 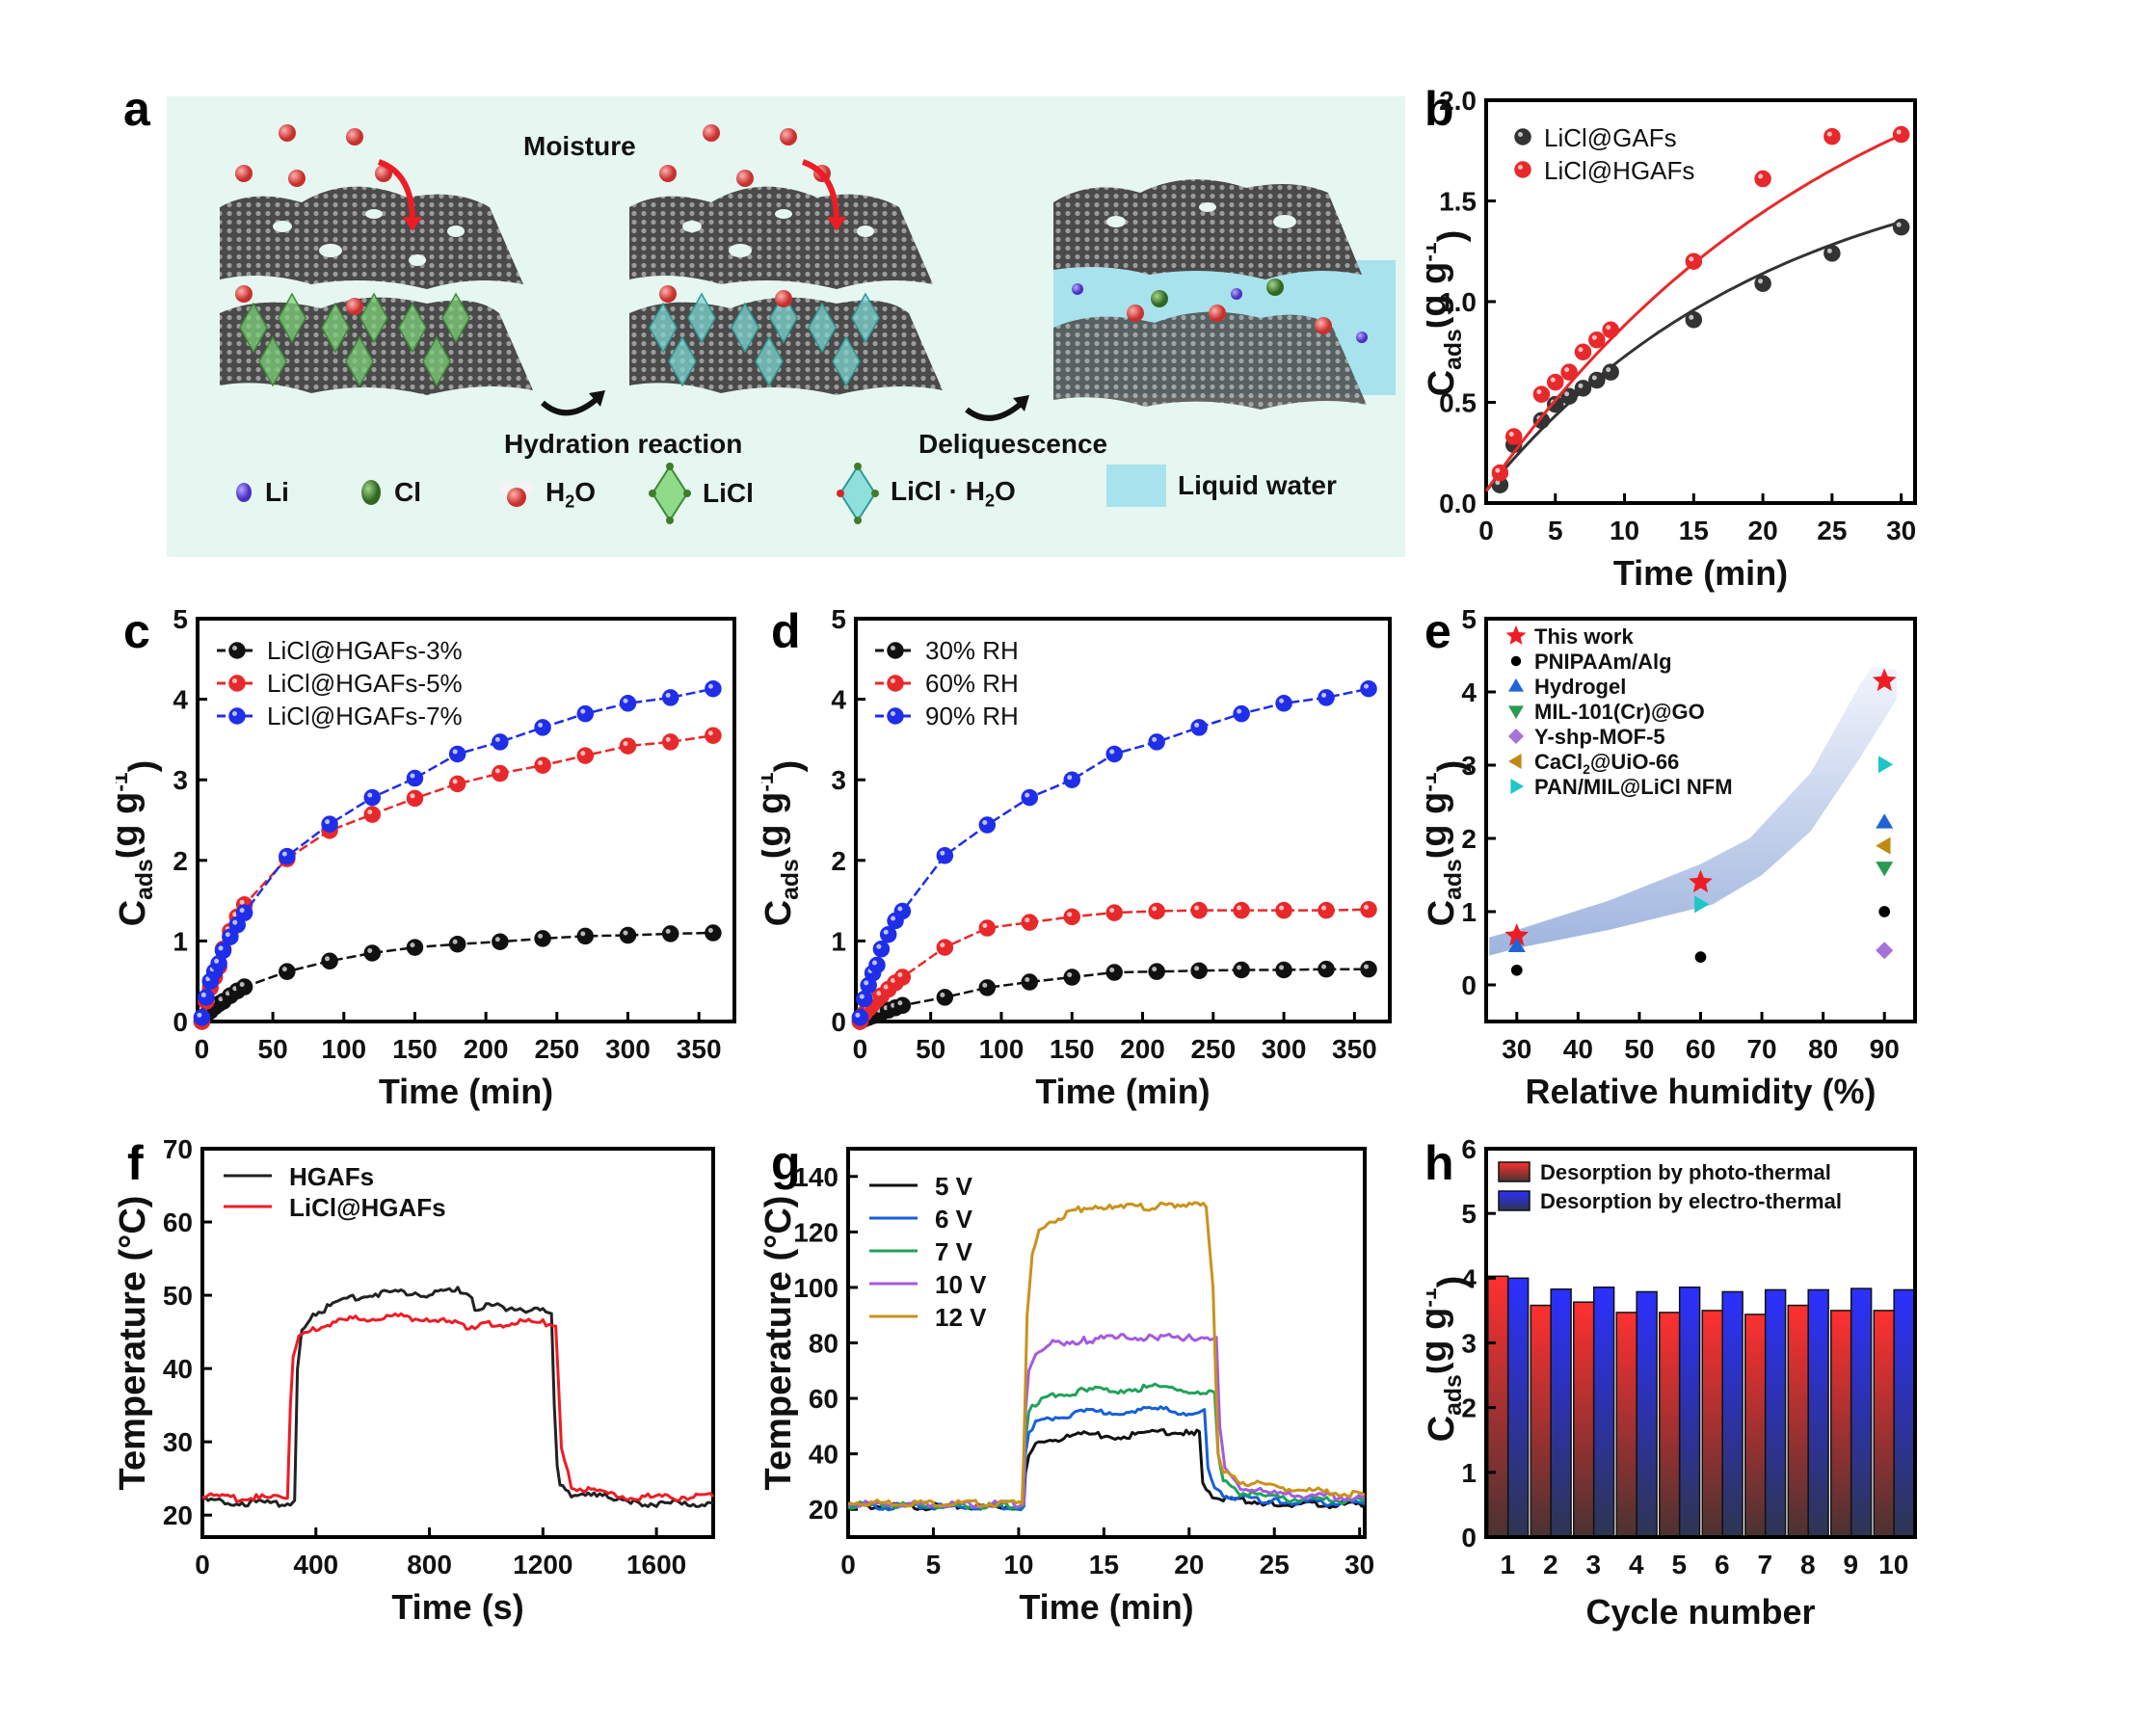 What do you see at coordinates (1850, 1565) in the screenshot?
I see `x-tick-label: 9` at bounding box center [1850, 1565].